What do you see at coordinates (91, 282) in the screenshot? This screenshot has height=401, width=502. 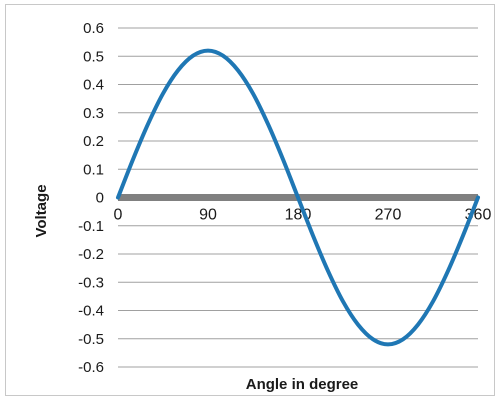 I see `y-tick-label: -0.3` at bounding box center [91, 282].